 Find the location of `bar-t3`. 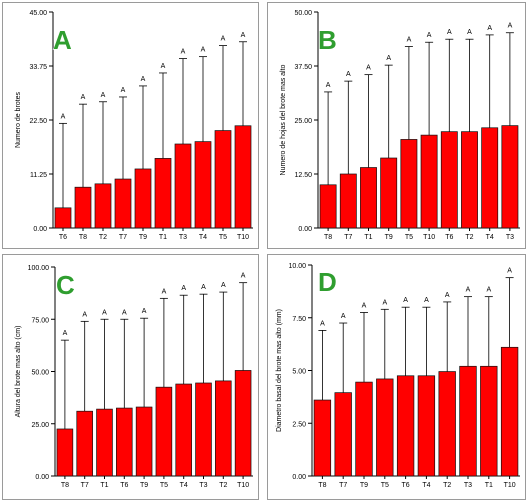

bar-t3 is located at coordinates (468, 421).